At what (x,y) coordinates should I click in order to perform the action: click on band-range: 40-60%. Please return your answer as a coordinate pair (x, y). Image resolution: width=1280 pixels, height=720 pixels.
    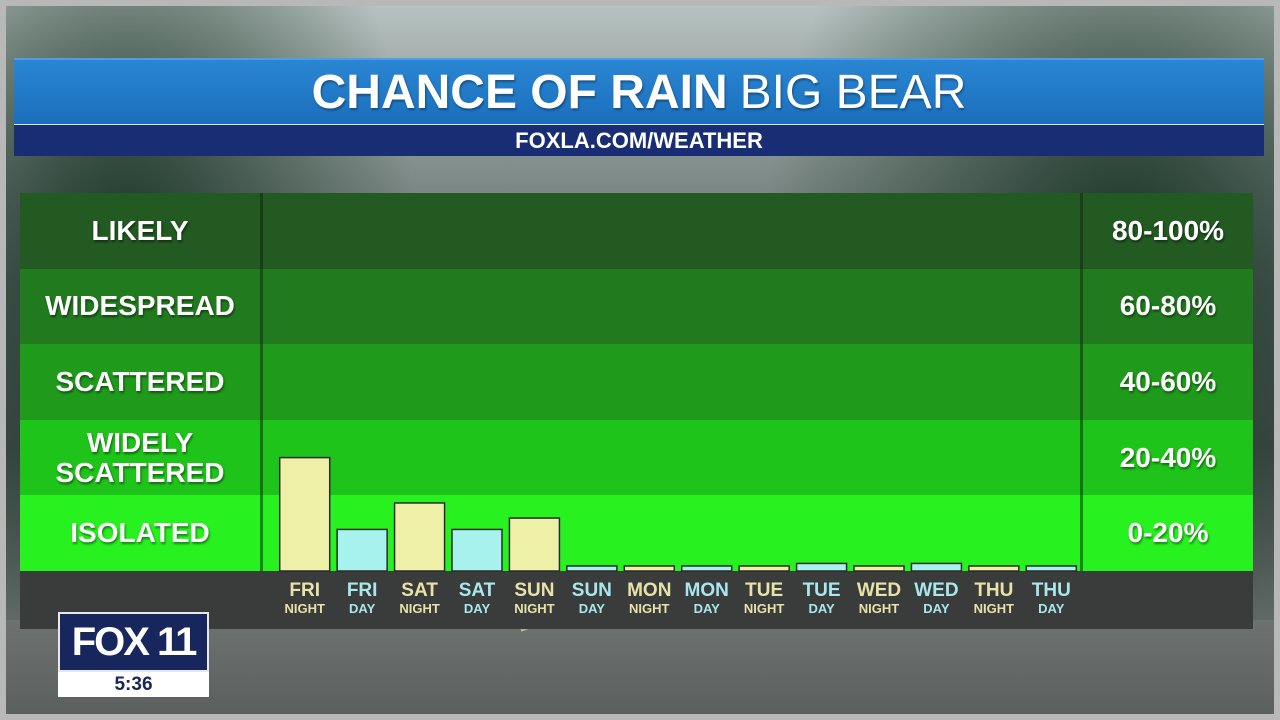
    Looking at the image, I should click on (1168, 381).